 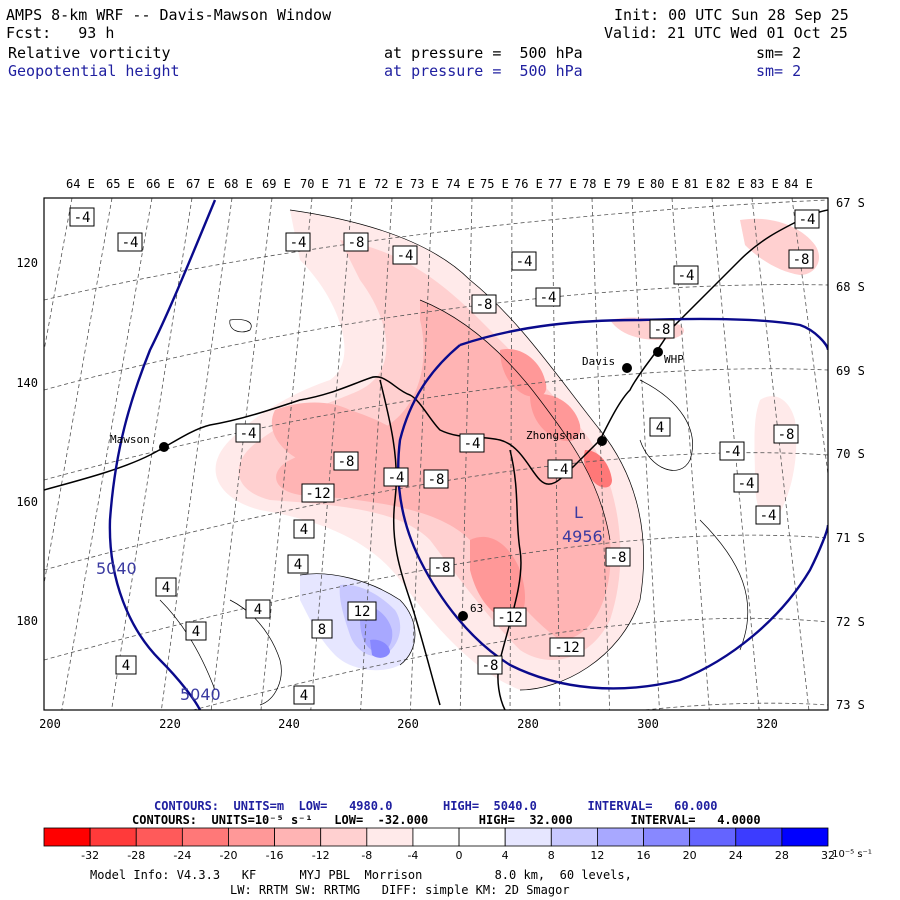 I want to click on lon-label: 71 E, so click(x=351, y=184).